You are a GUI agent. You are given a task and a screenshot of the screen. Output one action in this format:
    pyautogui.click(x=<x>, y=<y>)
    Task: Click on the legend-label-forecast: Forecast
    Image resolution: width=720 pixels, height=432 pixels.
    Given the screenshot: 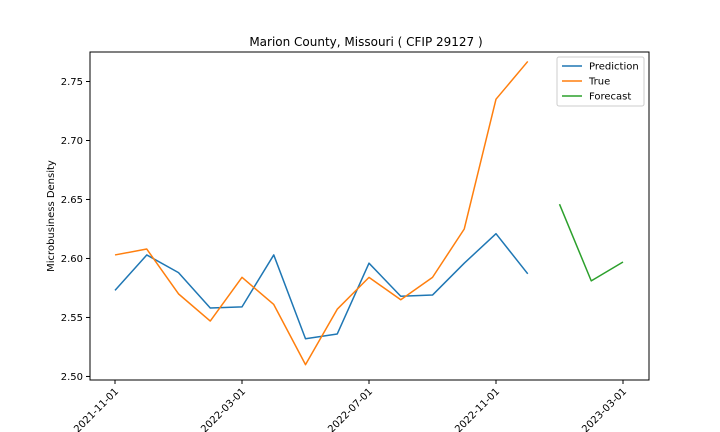 What is the action you would take?
    pyautogui.click(x=610, y=97)
    